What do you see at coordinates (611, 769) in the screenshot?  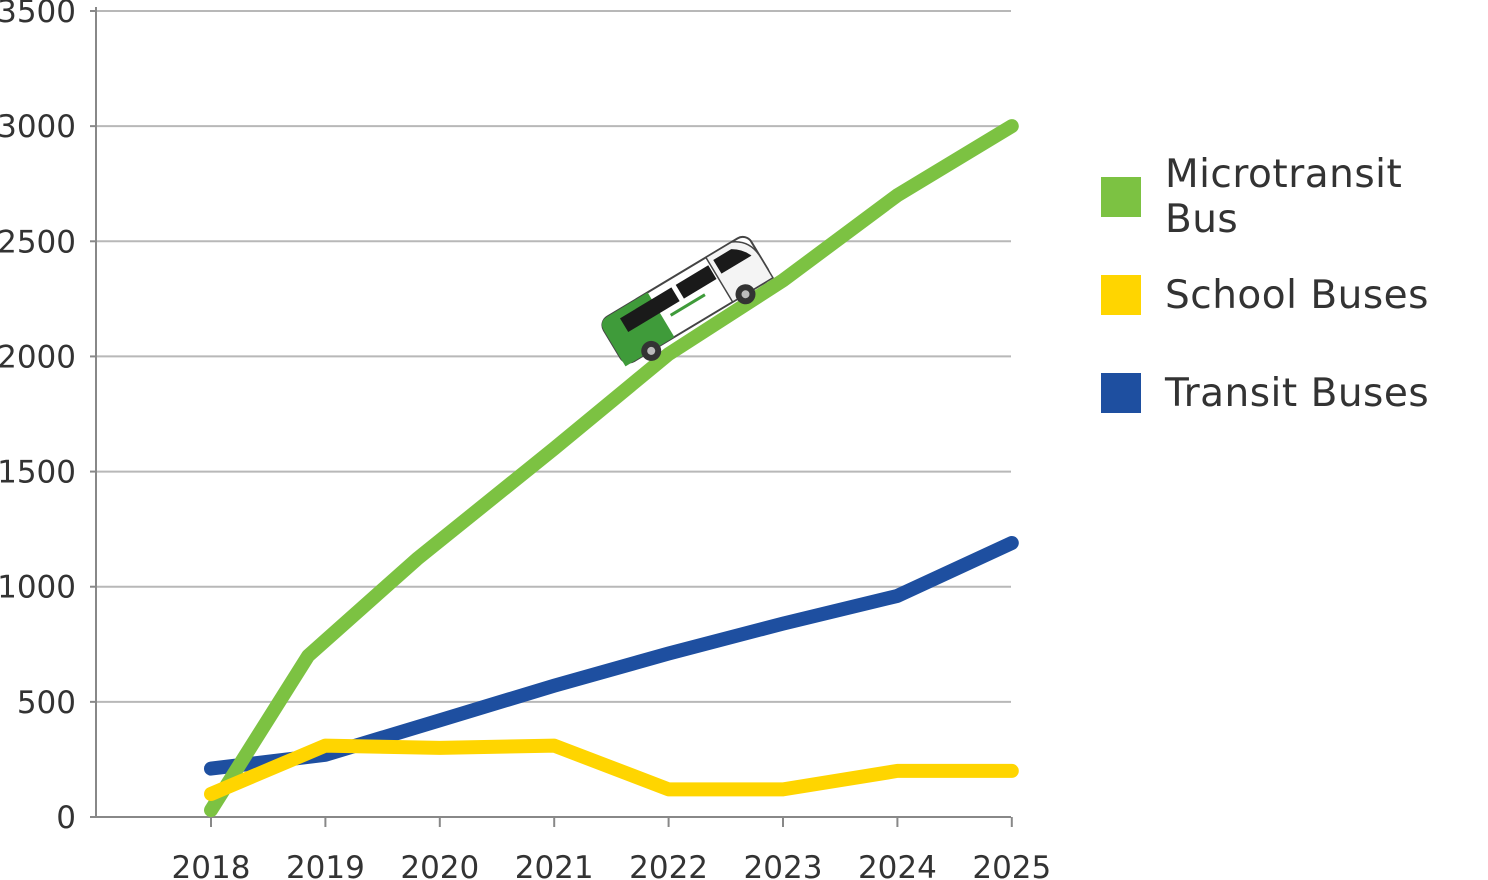 I see `series-line-school-buses` at bounding box center [611, 769].